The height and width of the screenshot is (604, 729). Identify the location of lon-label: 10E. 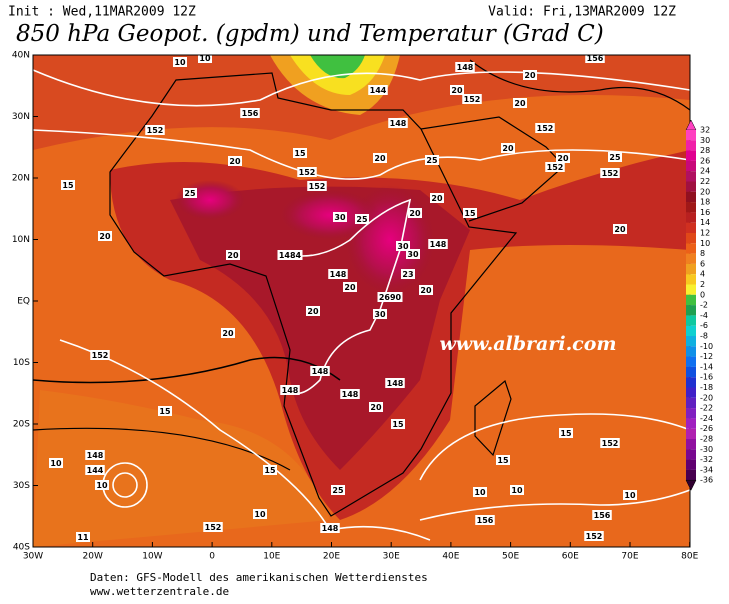
(271, 557).